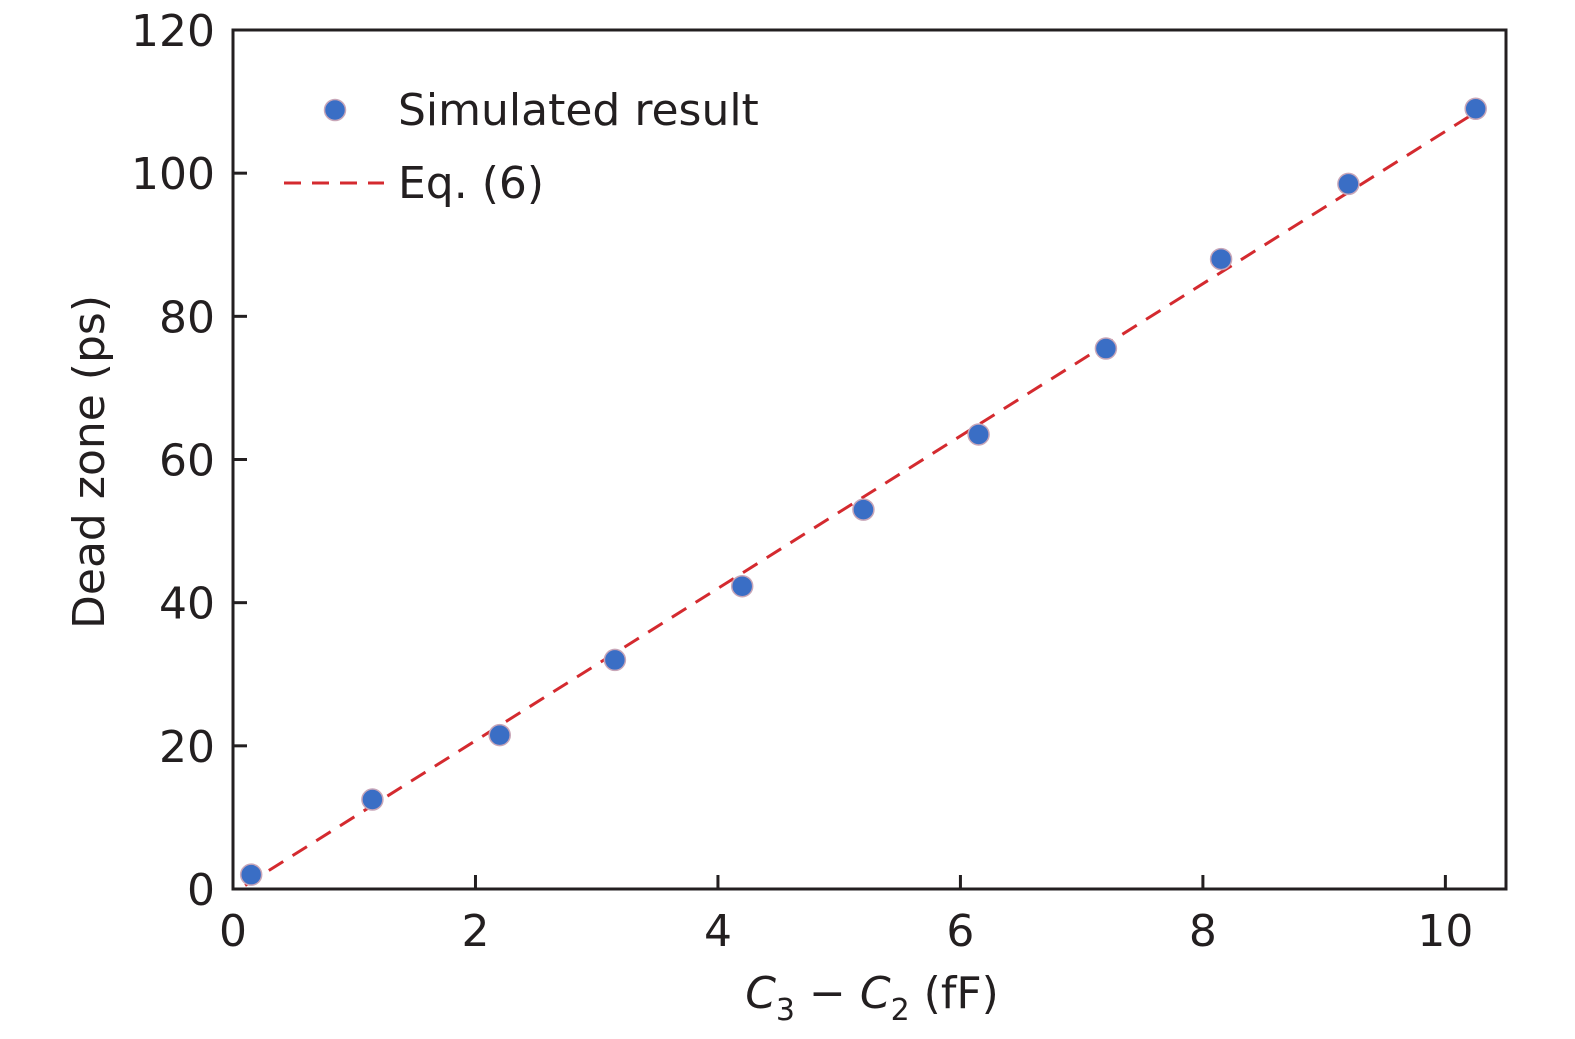 This screenshot has height=1039, width=1575. I want to click on y-axis-ticks: 0 20 40 60 80 100 120, so click(189, 461).